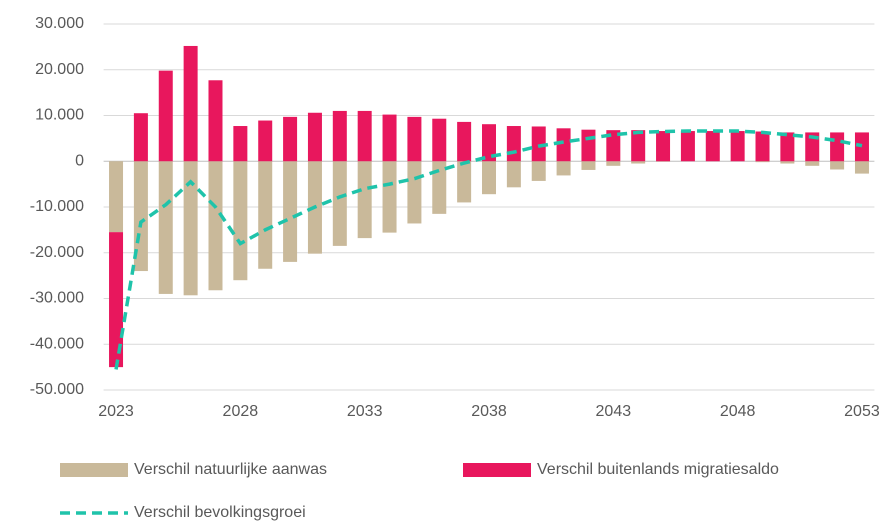 The image size is (889, 530). What do you see at coordinates (241, 411) in the screenshot?
I see `x-tick-label: 2028` at bounding box center [241, 411].